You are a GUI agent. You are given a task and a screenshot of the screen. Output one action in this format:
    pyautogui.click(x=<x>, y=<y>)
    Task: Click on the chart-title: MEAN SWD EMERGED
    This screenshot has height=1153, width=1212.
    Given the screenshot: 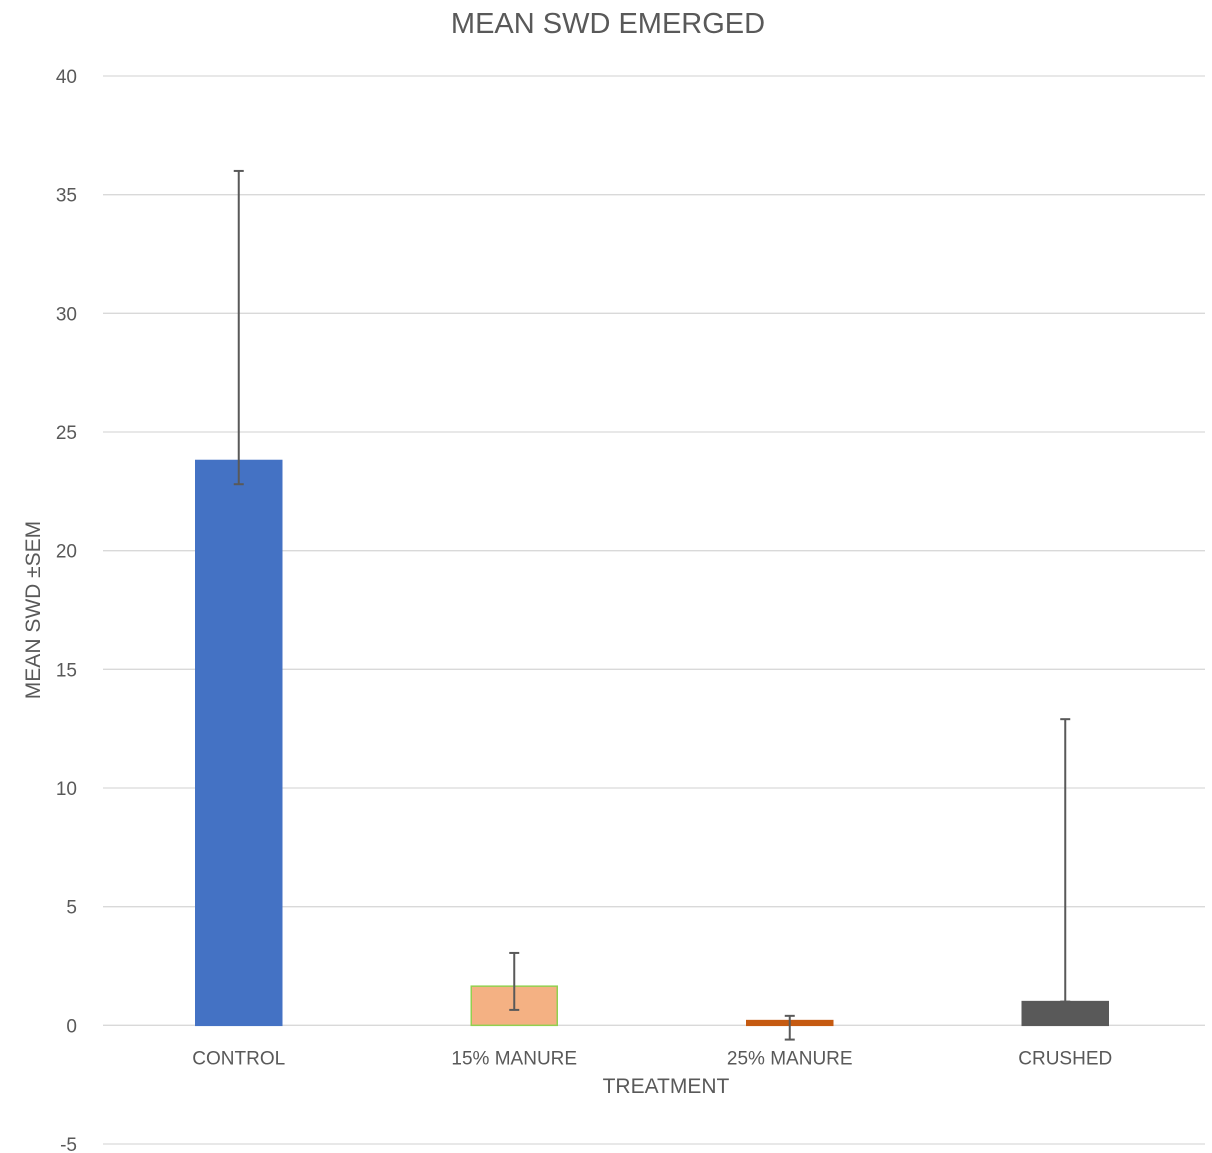 What is the action you would take?
    pyautogui.click(x=608, y=24)
    